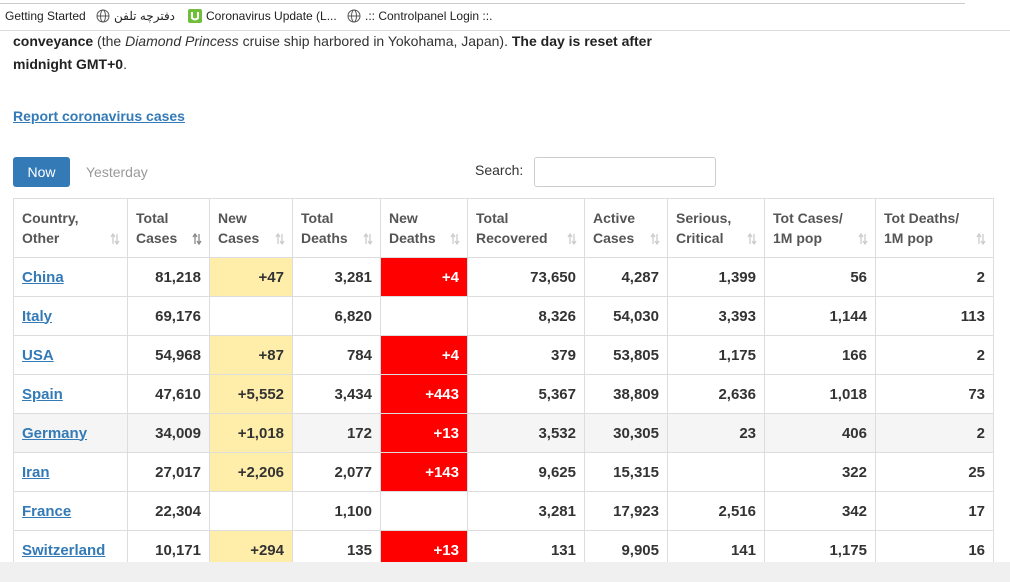 The image size is (1010, 582). What do you see at coordinates (700, 238) in the screenshot?
I see `header-text: Critical` at bounding box center [700, 238].